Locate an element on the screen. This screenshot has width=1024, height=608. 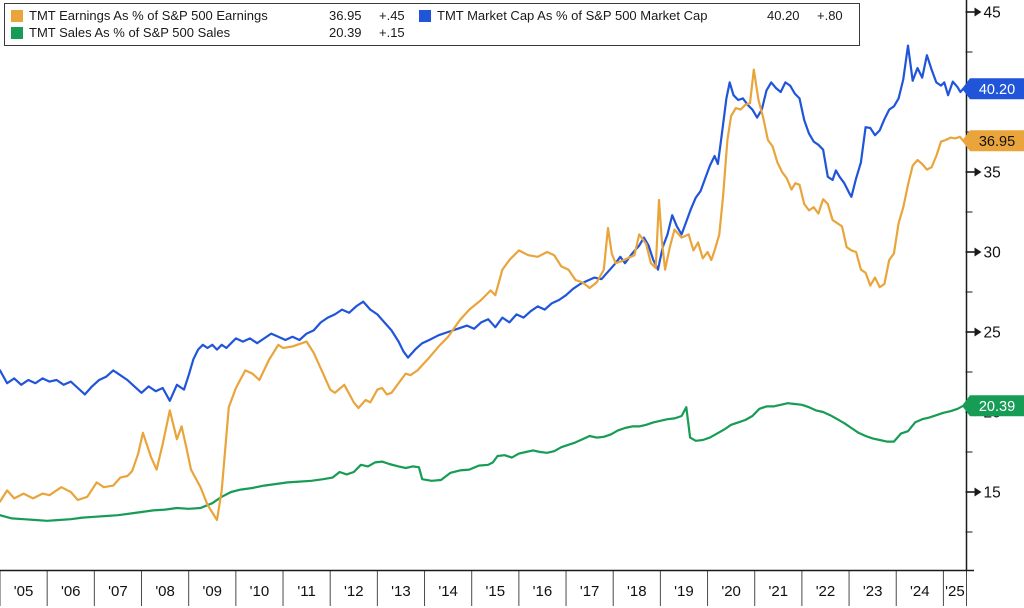
x-tick-label: '17 is located at coordinates (590, 591).